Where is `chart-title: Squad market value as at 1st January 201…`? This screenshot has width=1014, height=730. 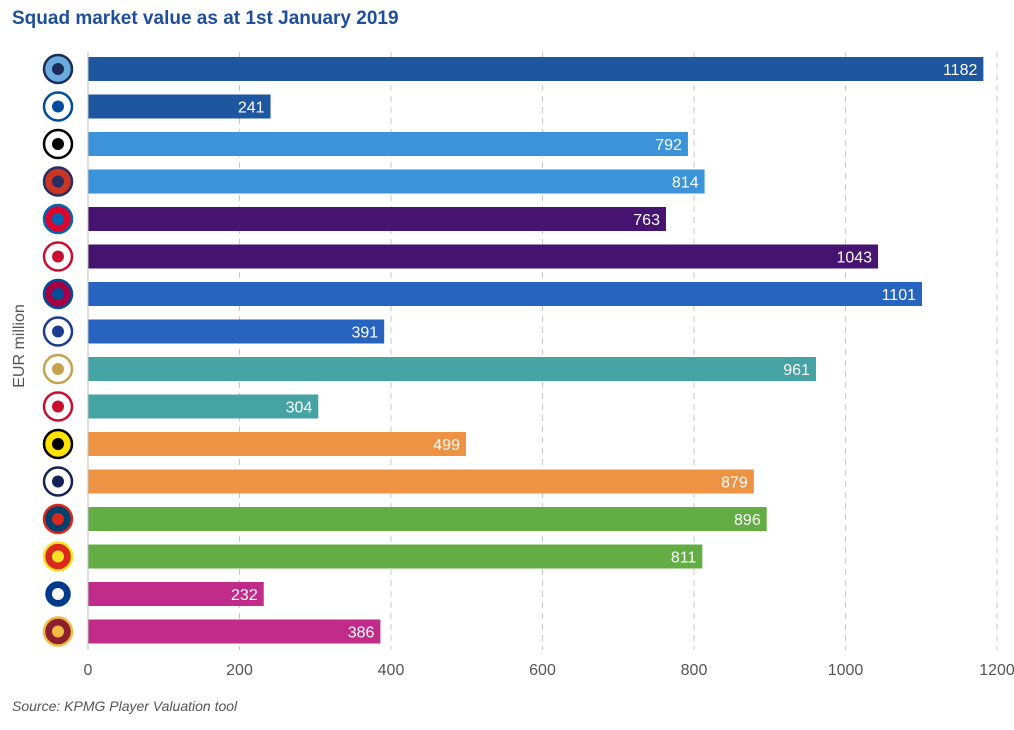
chart-title: Squad market value as at 1st January 201… is located at coordinates (205, 18).